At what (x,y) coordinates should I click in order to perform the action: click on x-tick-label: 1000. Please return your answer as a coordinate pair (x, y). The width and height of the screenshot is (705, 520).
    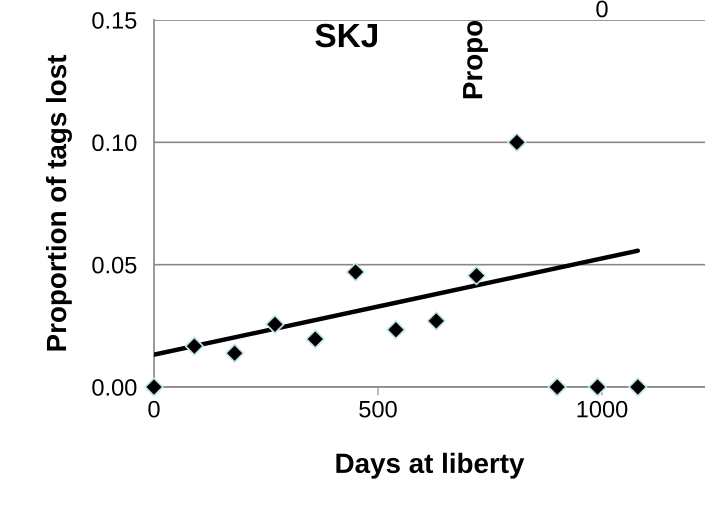
    Looking at the image, I should click on (603, 409).